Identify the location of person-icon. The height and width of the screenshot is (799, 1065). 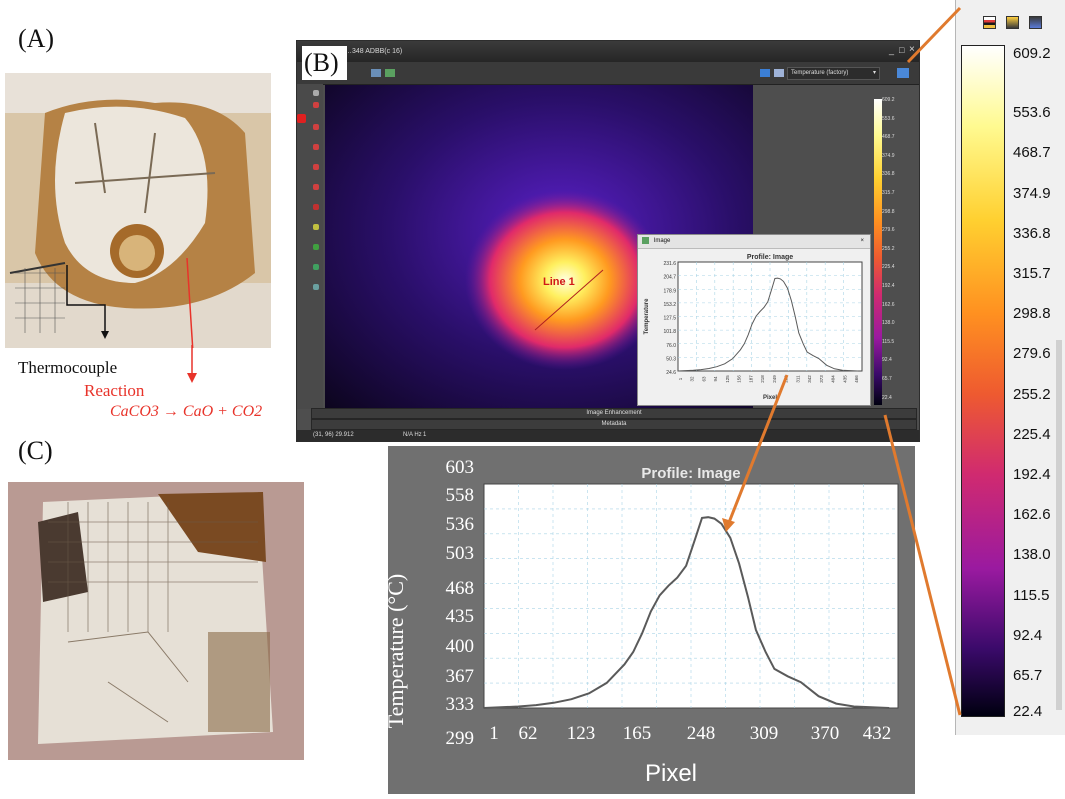
(779, 73).